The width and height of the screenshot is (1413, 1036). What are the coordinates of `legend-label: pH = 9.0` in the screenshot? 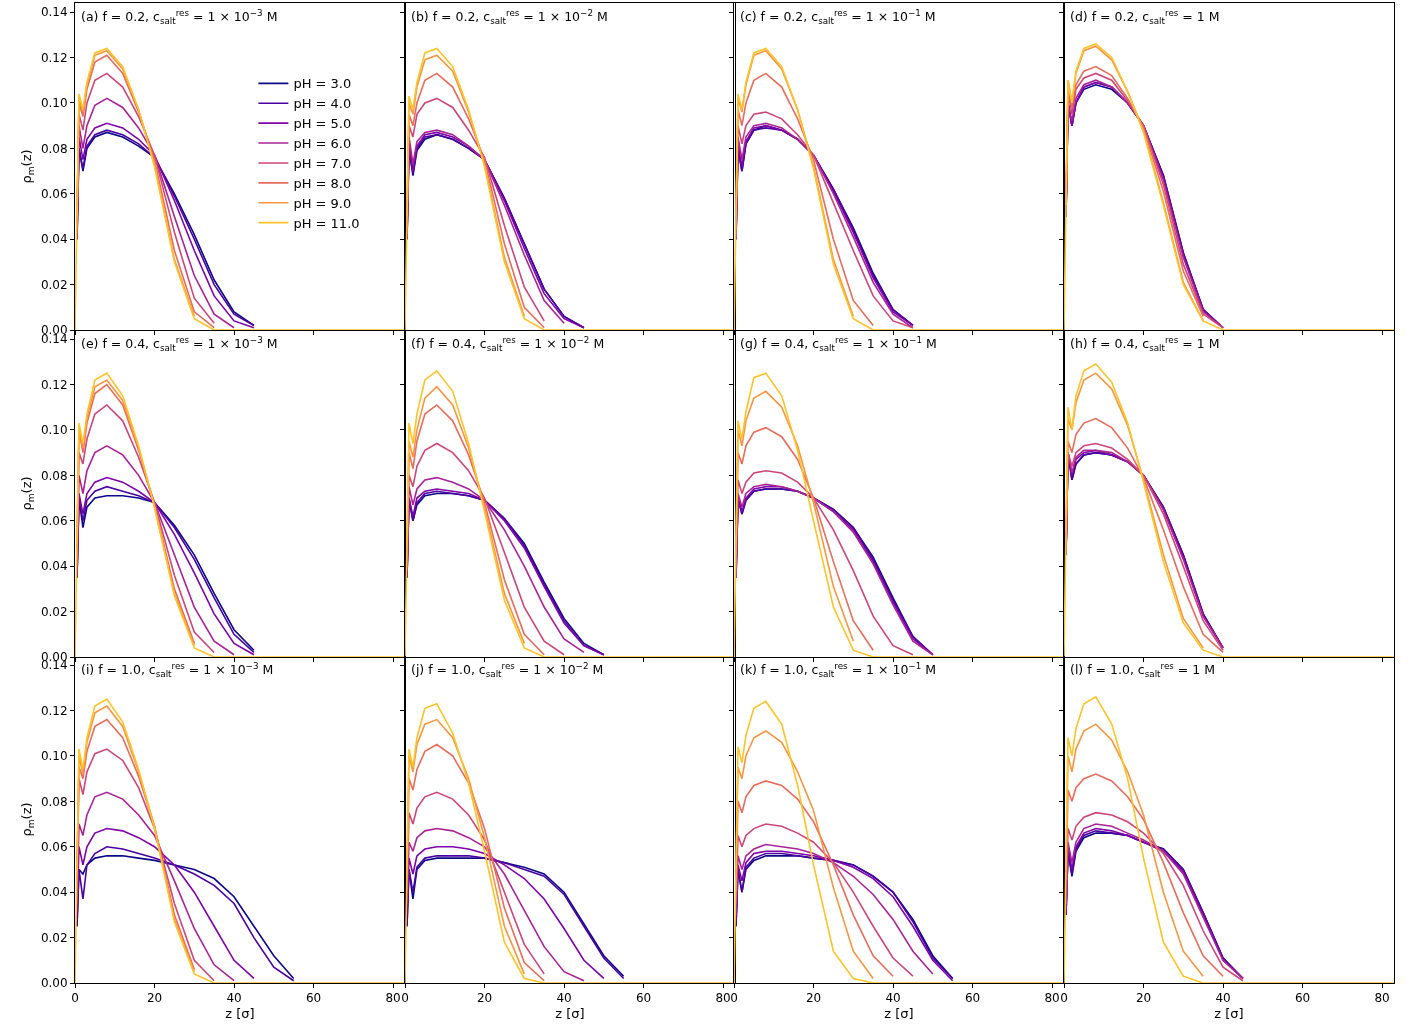 It's located at (322, 203).